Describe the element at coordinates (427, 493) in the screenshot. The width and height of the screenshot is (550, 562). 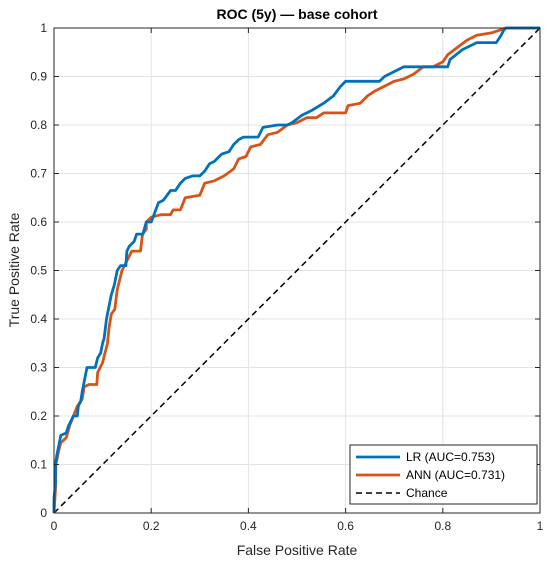
I see `legend-label-chance: Chance` at that location.